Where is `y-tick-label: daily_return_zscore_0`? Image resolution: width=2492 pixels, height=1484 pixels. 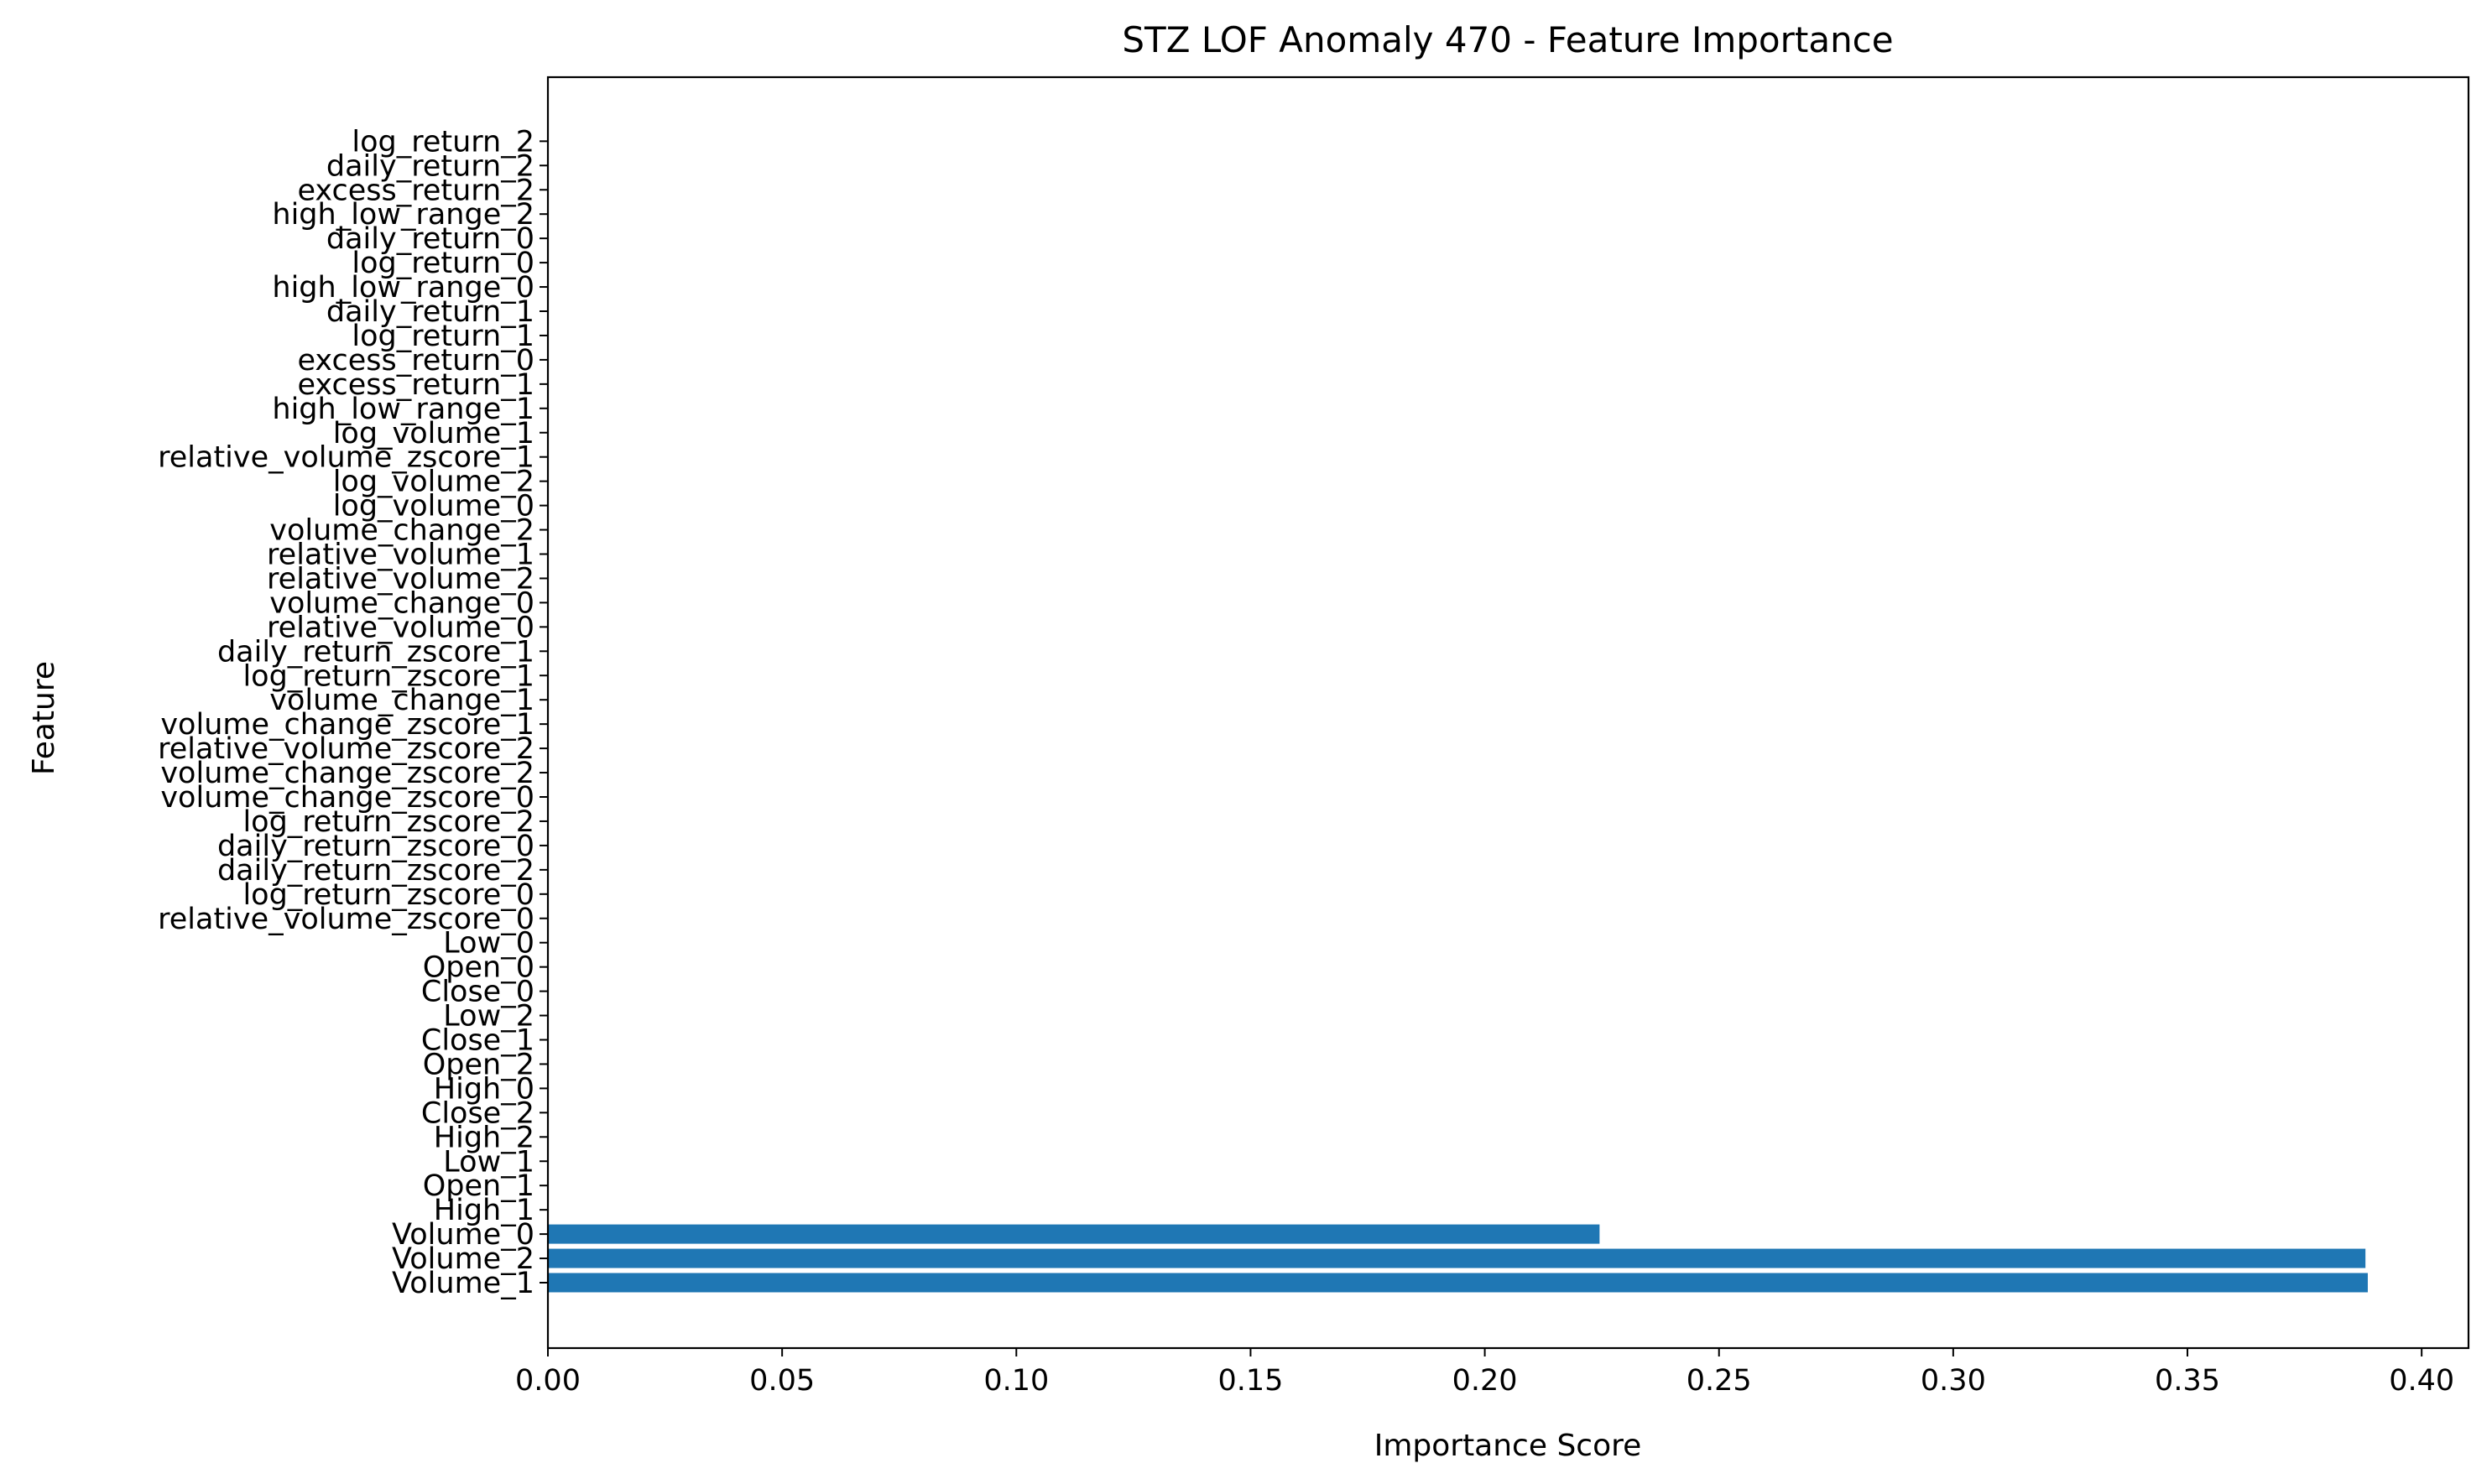 y-tick-label: daily_return_zscore_0 is located at coordinates (375, 846).